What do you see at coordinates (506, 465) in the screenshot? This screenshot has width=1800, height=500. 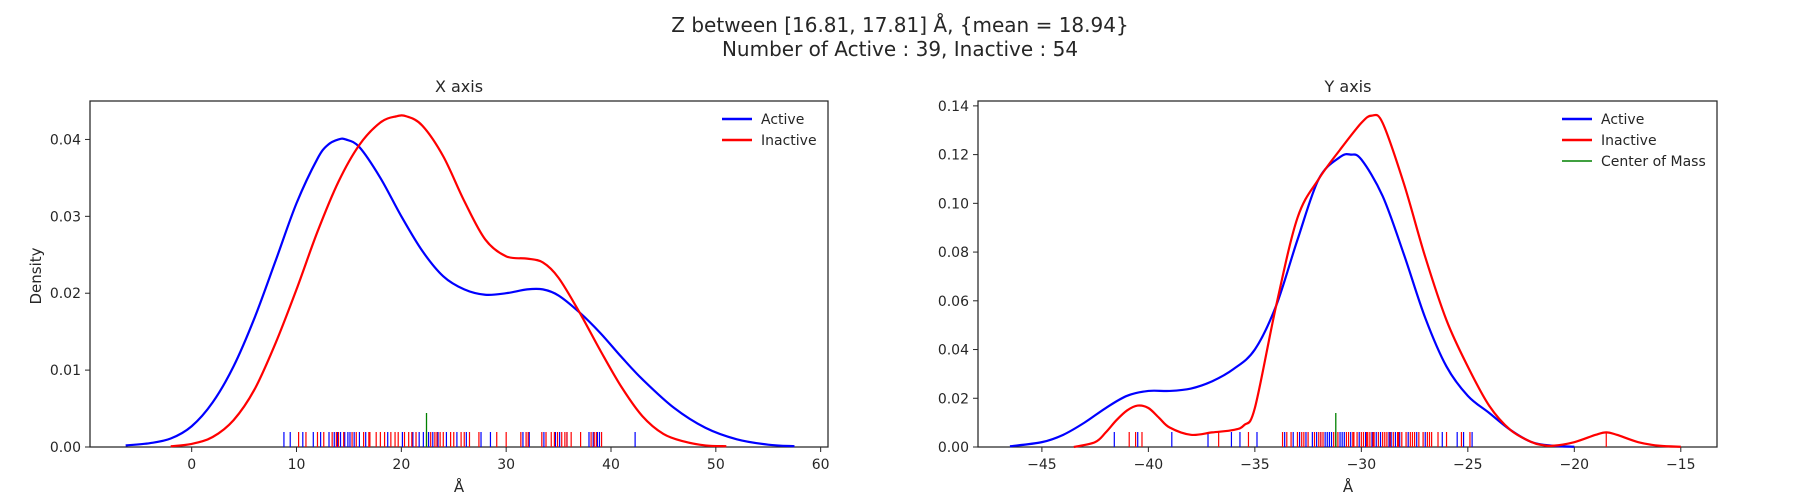 I see `x-tick-label: 30` at bounding box center [506, 465].